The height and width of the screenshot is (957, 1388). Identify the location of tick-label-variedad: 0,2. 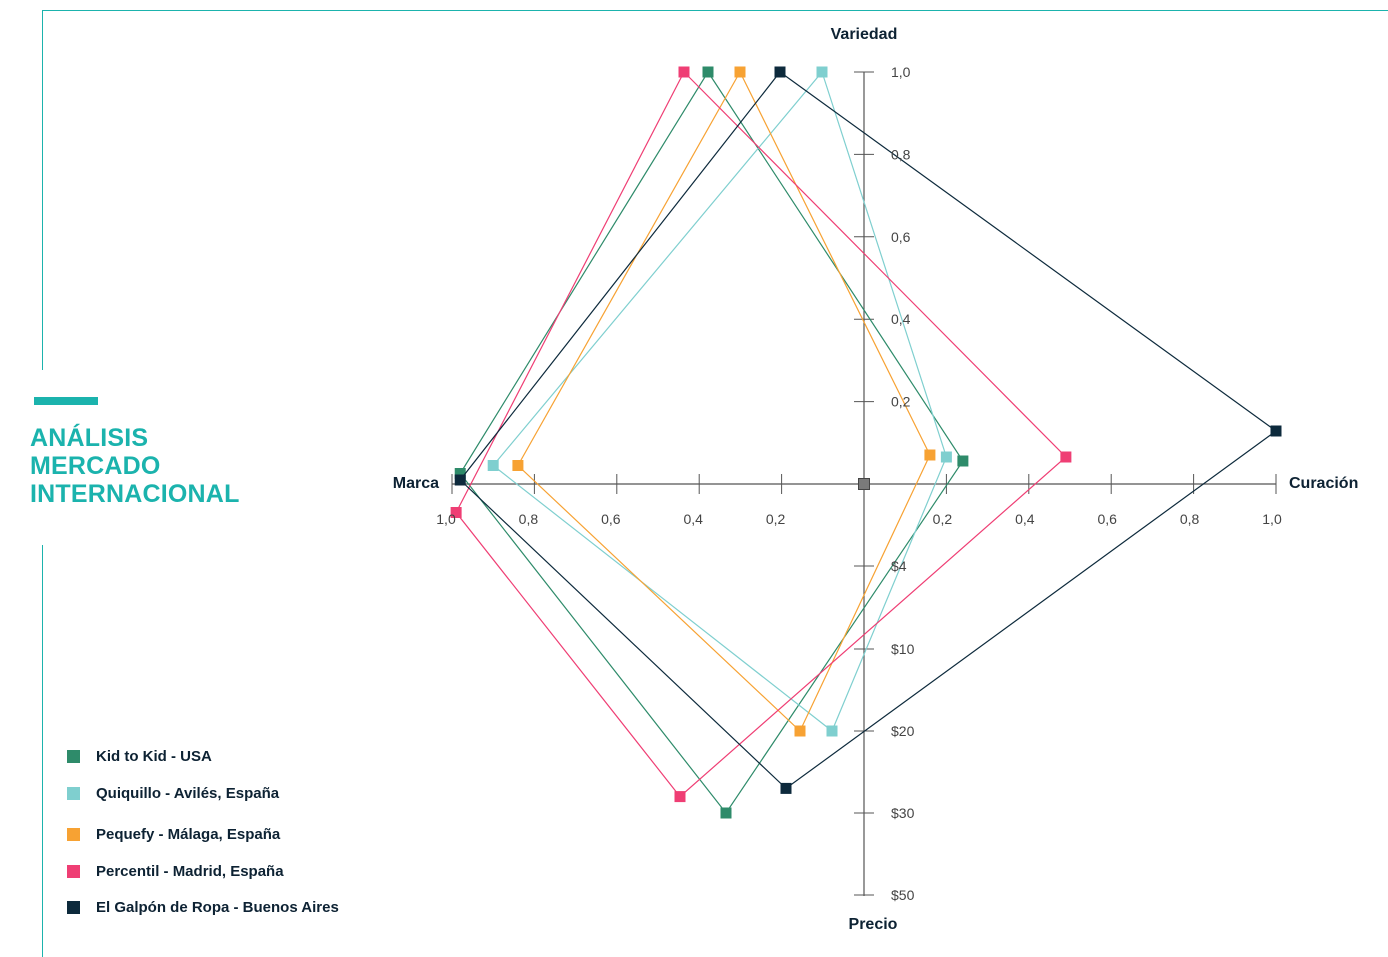
(901, 402).